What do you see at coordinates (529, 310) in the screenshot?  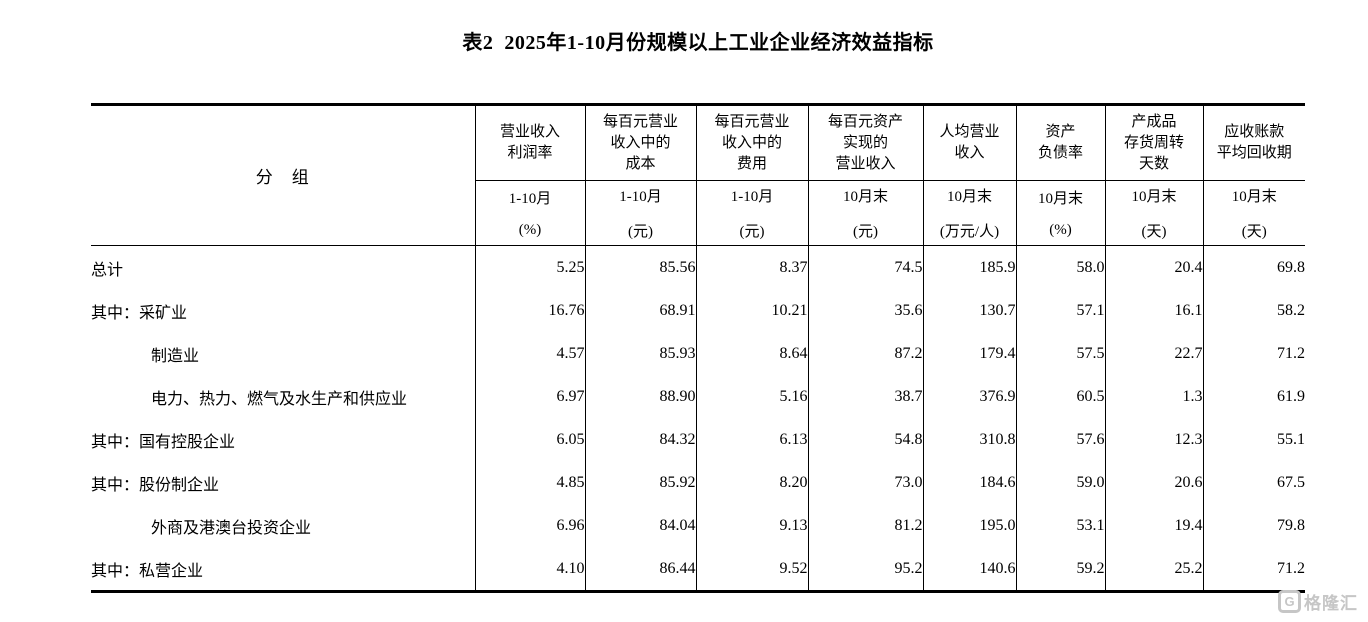 I see `table-cell: 16.76` at bounding box center [529, 310].